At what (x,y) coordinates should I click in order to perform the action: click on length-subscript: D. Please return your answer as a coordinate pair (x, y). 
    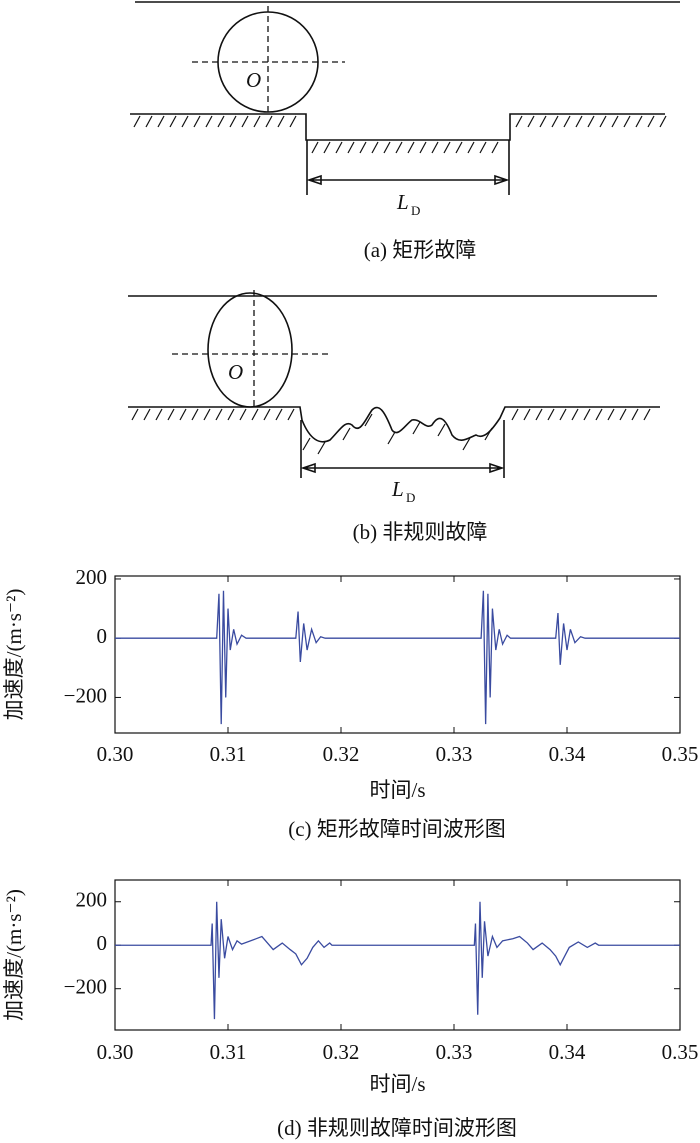
    Looking at the image, I should click on (415, 210).